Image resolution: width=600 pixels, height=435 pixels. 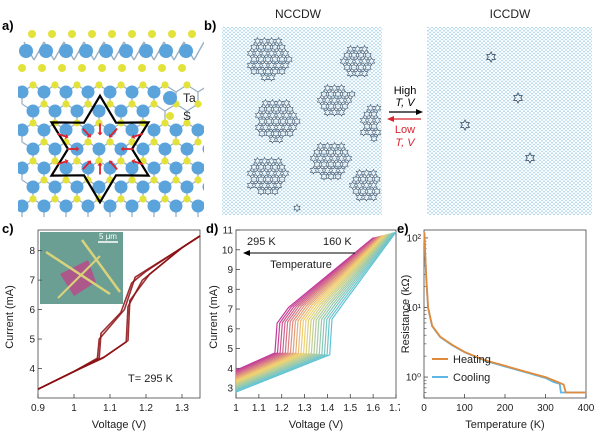 I want to click on e-curves, so click(x=504, y=313).